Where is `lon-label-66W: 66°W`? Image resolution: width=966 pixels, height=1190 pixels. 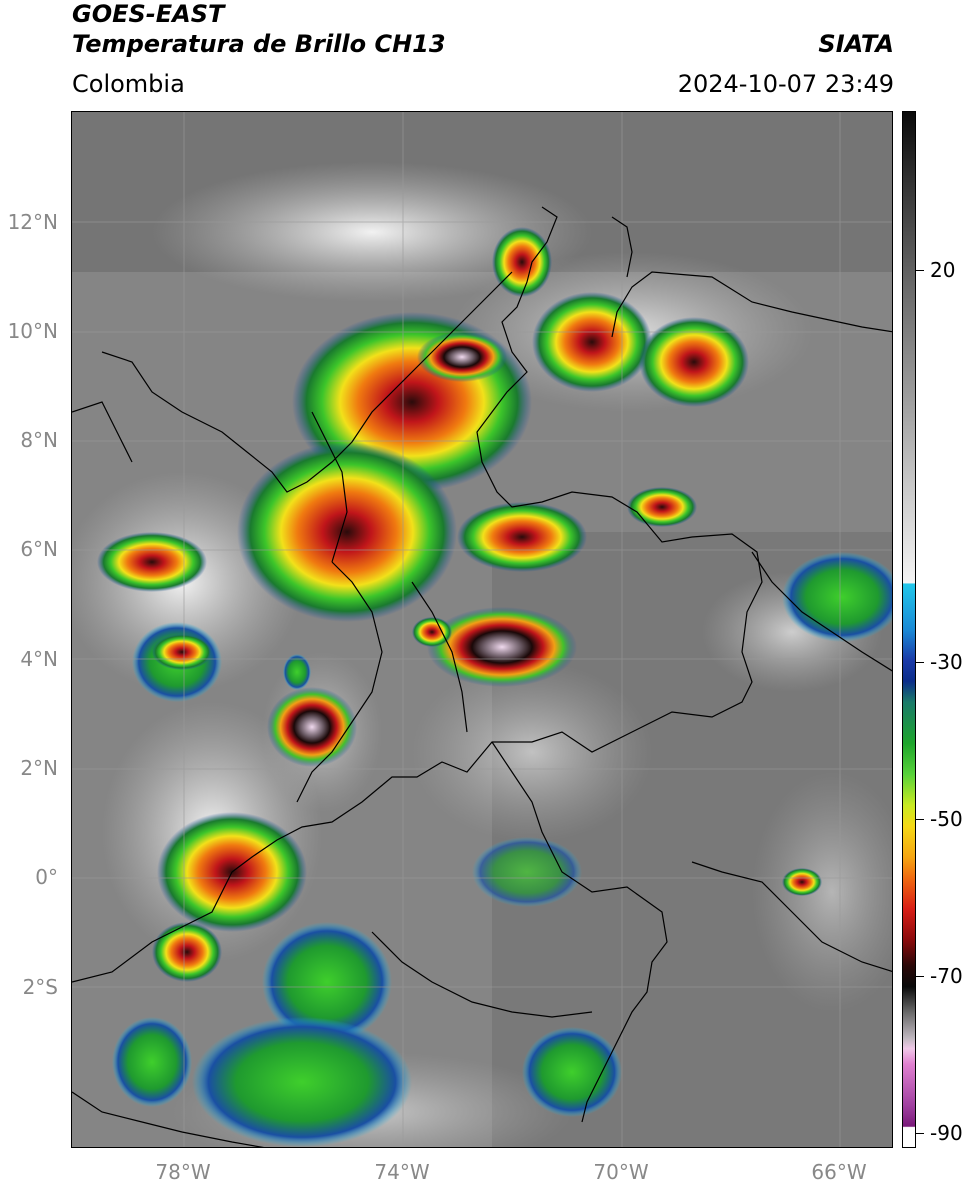
lon-label-66W: 66°W is located at coordinates (839, 1172).